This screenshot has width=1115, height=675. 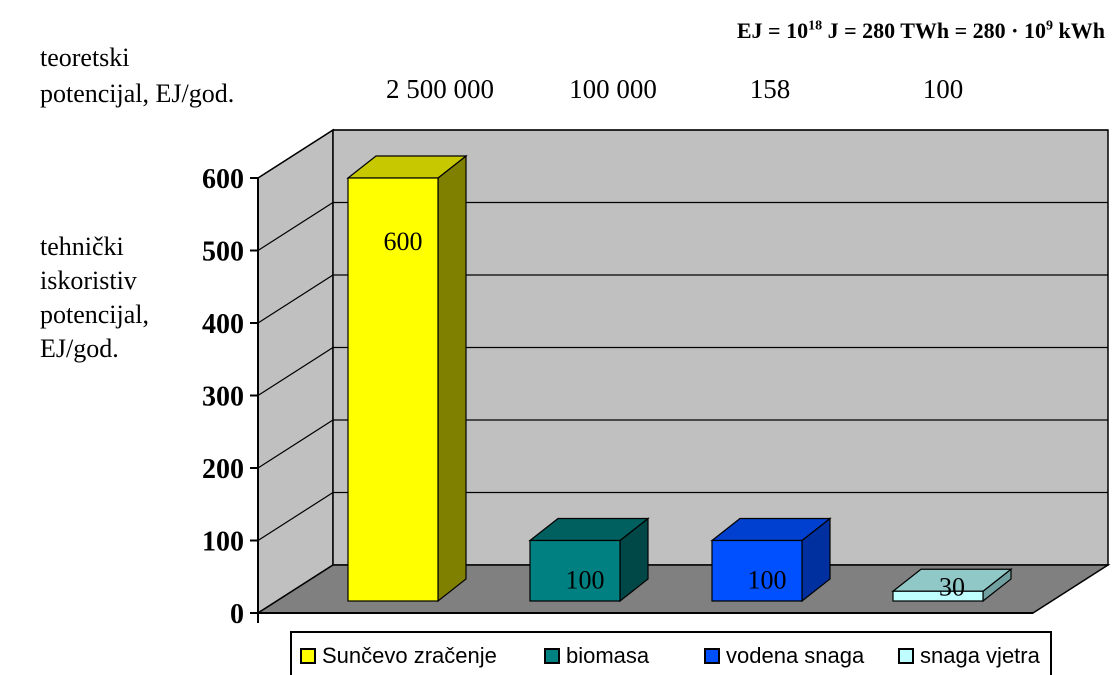 I want to click on theoretical-value: 100 000, so click(x=613, y=89).